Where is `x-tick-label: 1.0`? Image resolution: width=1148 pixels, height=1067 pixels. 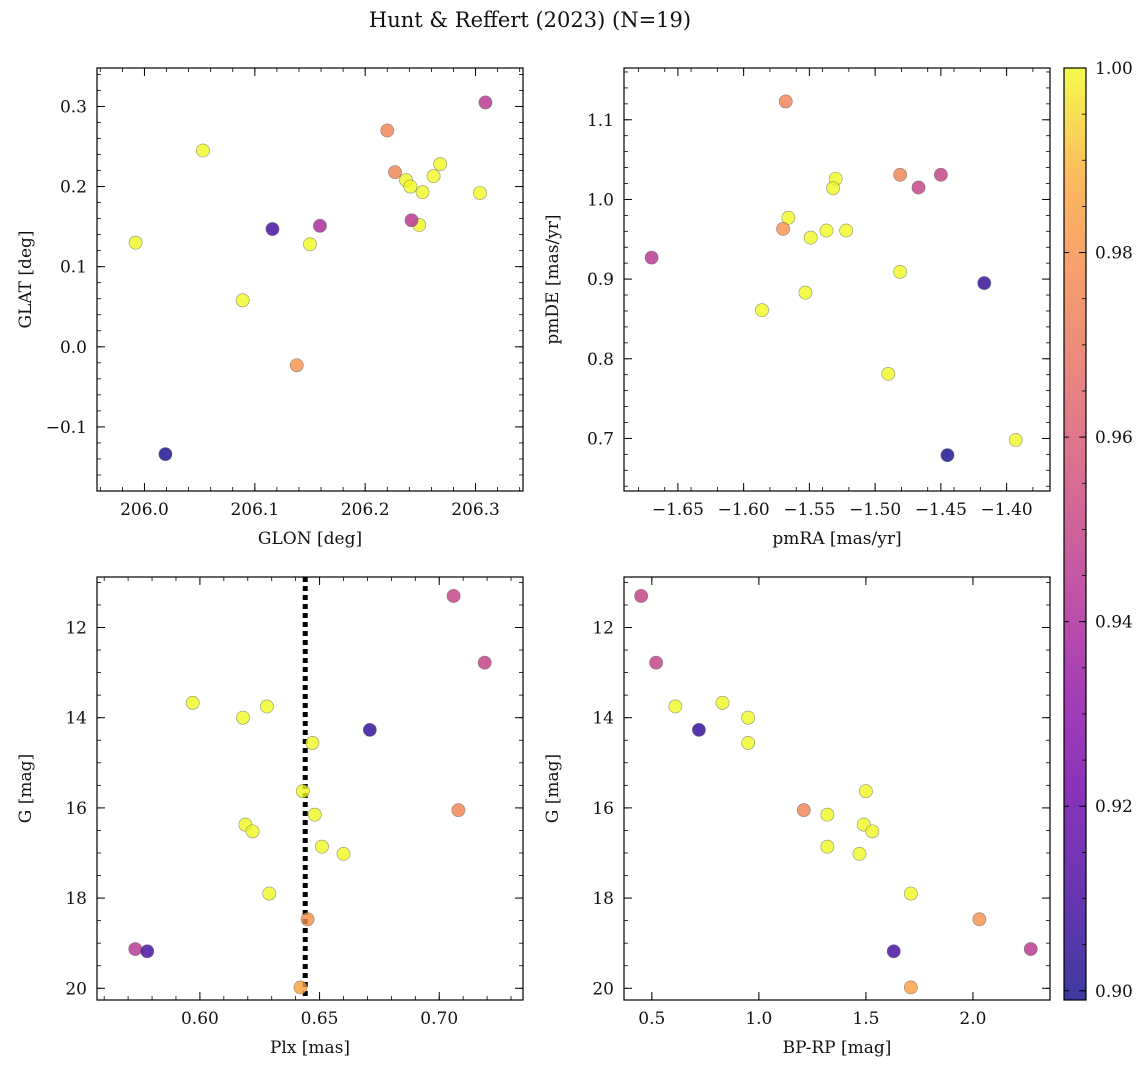 x-tick-label: 1.0 is located at coordinates (758, 1019).